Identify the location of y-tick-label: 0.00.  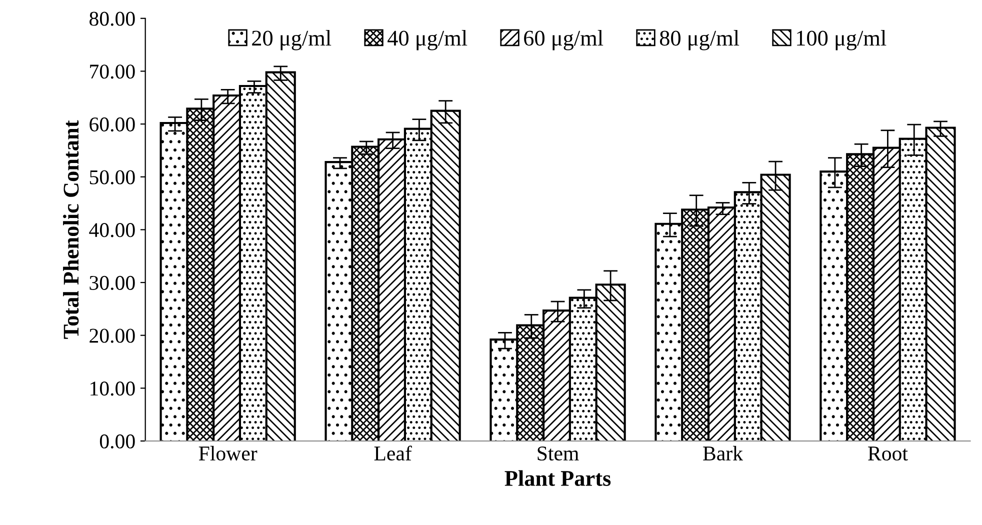
(117, 441).